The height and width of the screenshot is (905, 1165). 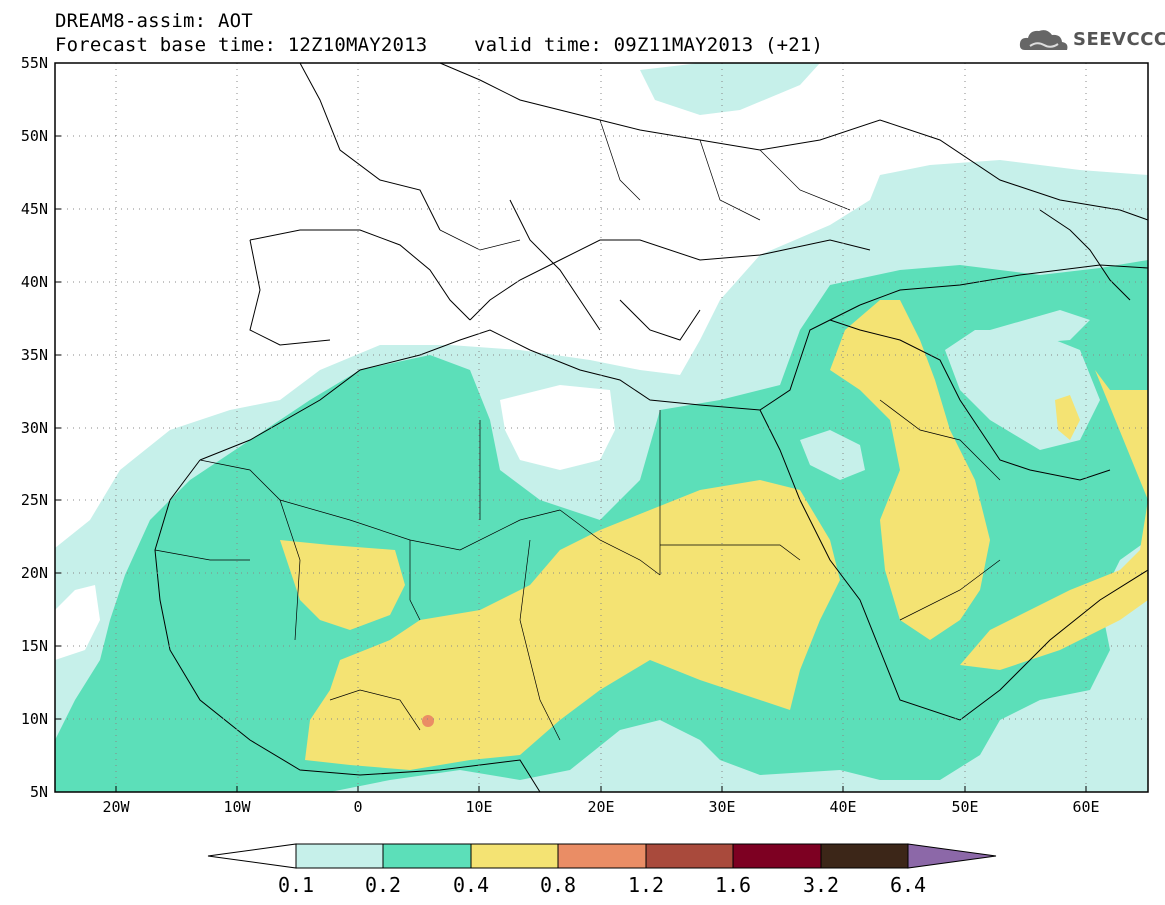 I want to click on colorbar-label: 6.4, so click(x=908, y=885).